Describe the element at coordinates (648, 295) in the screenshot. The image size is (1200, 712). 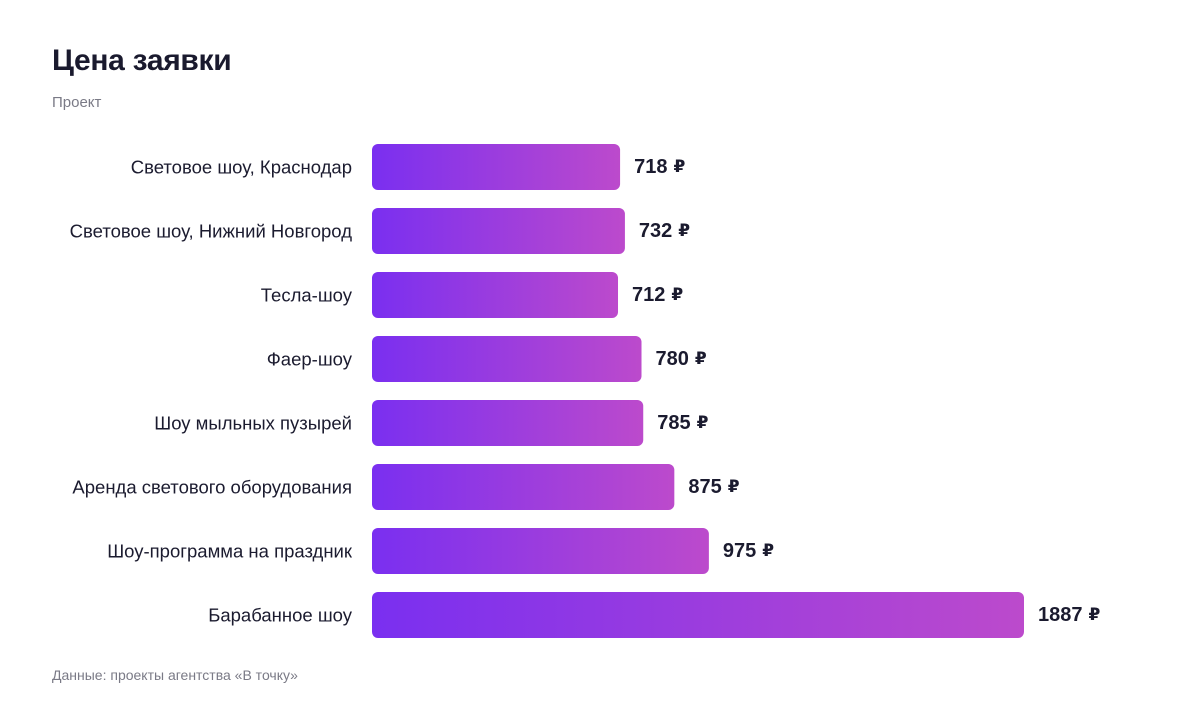
I see `value-number: 712` at that location.